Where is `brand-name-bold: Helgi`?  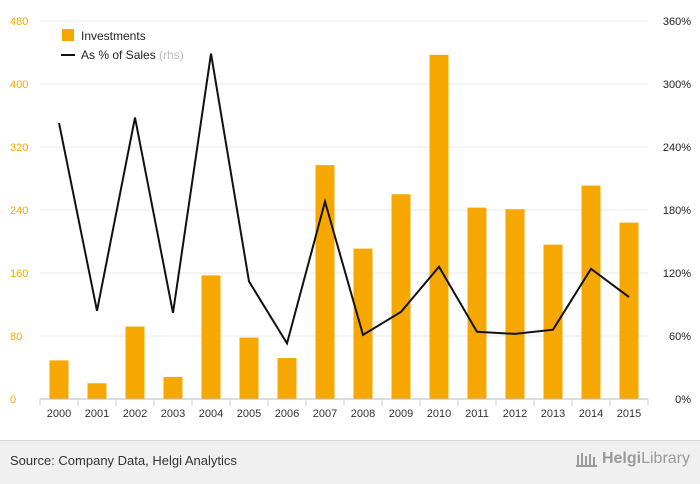 brand-name-bold: Helgi is located at coordinates (621, 458).